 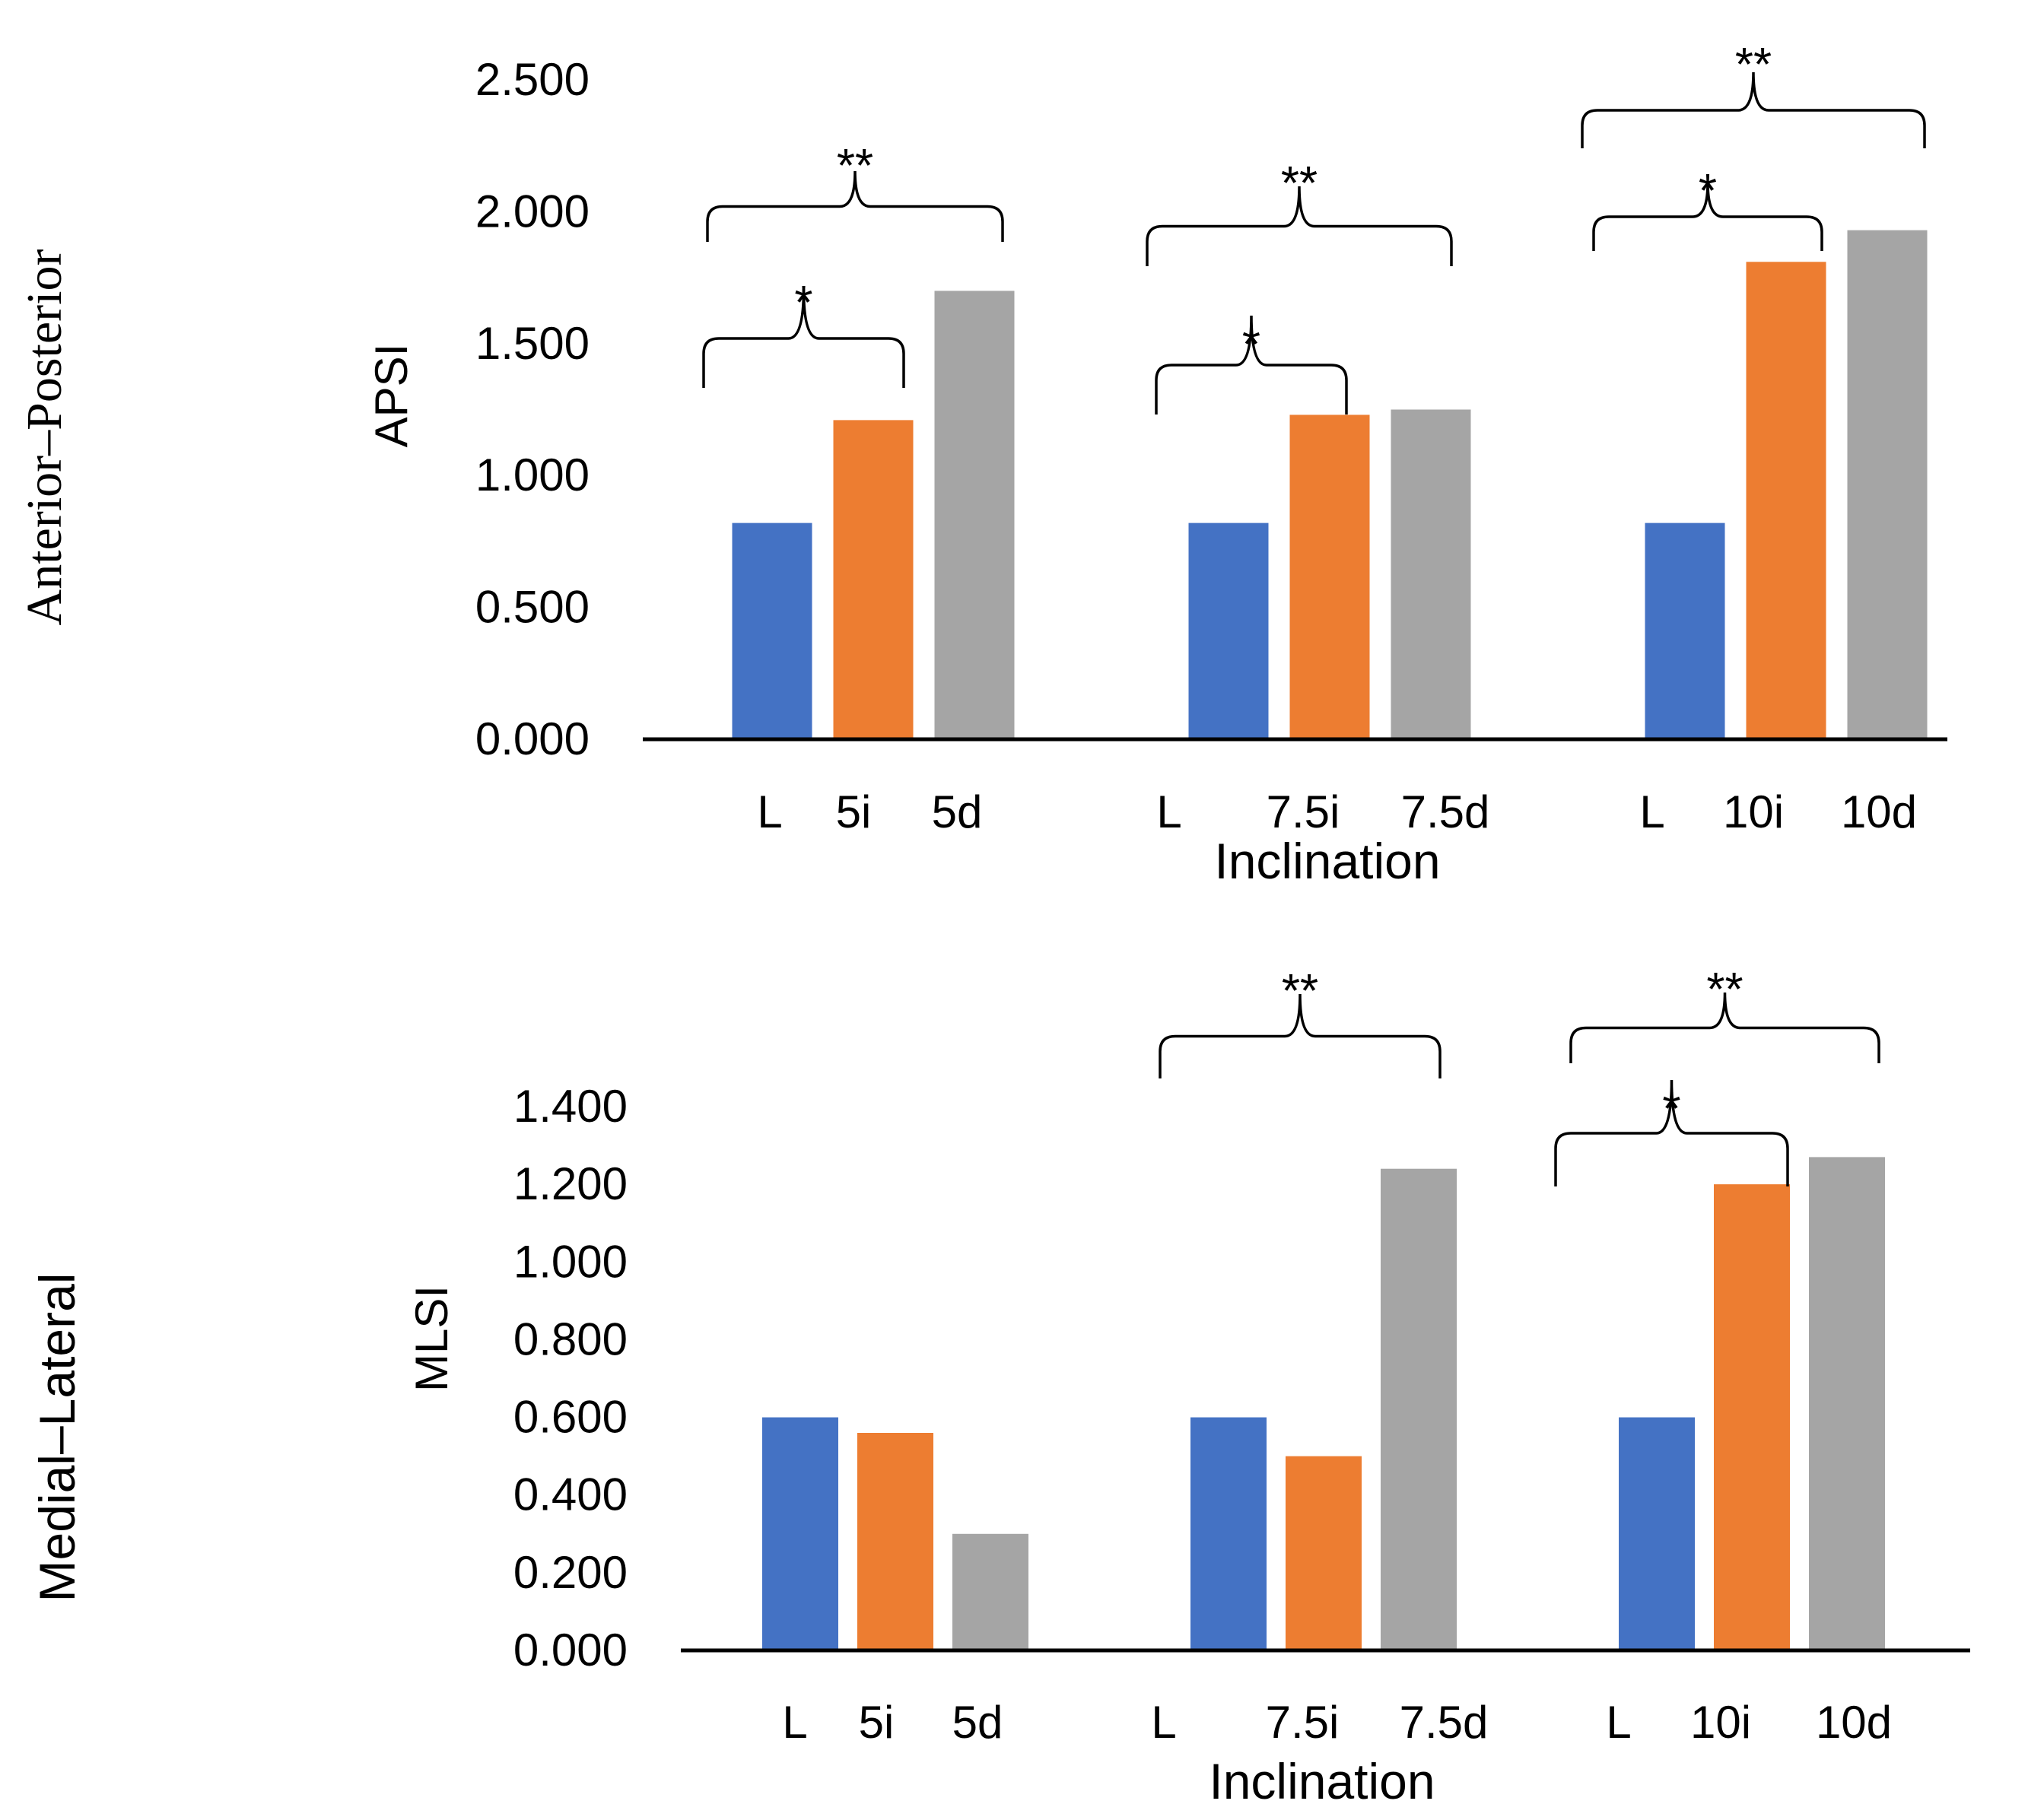 I want to click on y-tick-label: 0.500, so click(x=532, y=607).